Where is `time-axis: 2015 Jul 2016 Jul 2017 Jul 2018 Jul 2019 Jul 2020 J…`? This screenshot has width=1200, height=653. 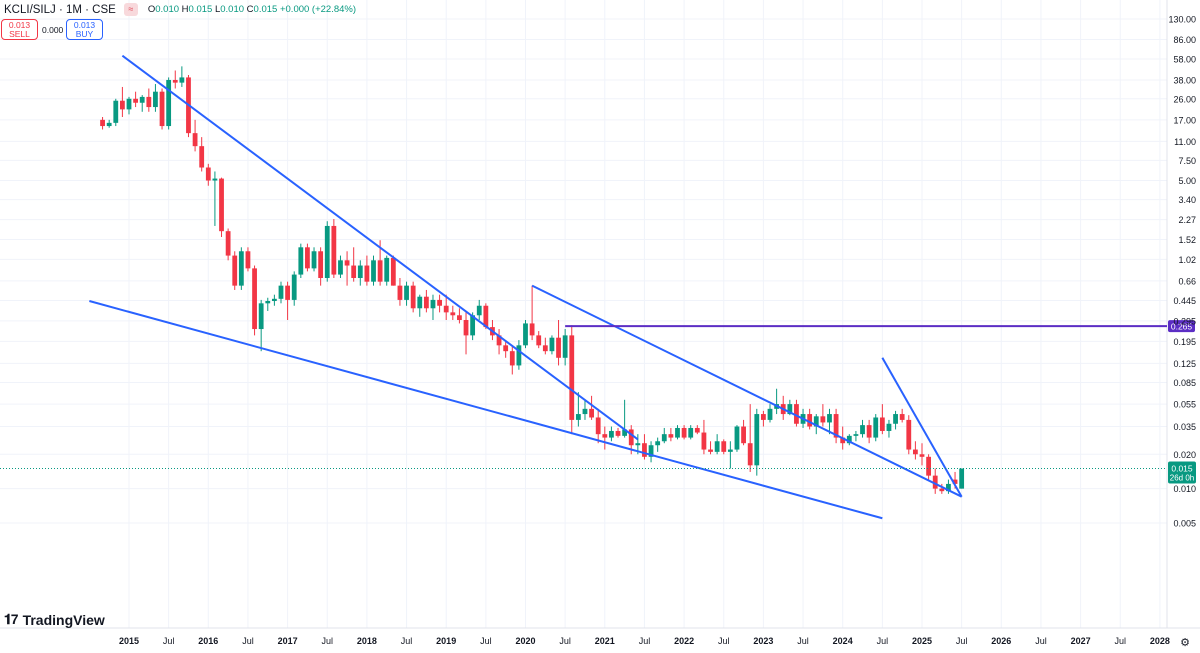 time-axis: 2015 Jul 2016 Jul 2017 Jul 2018 Jul 2019 Jul 2020 J… is located at coordinates (644, 641).